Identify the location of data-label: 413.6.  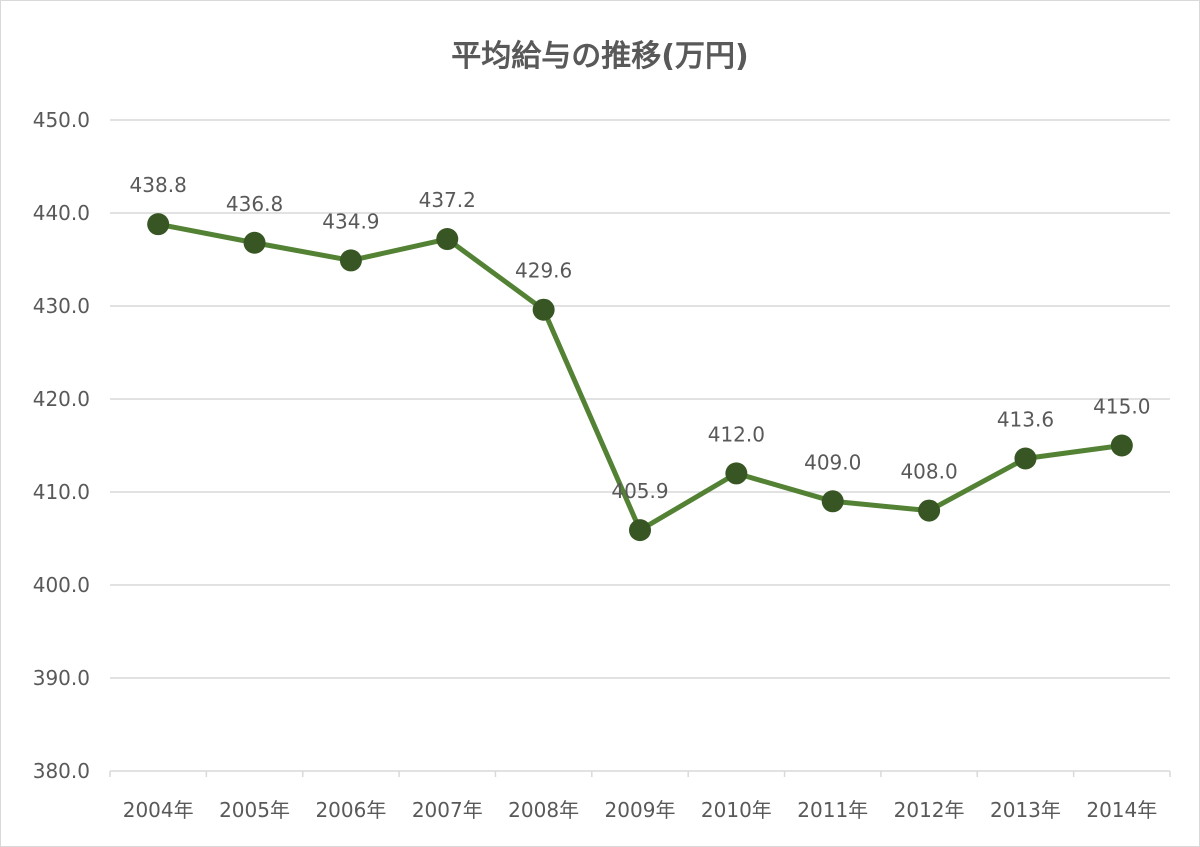
(1025, 420).